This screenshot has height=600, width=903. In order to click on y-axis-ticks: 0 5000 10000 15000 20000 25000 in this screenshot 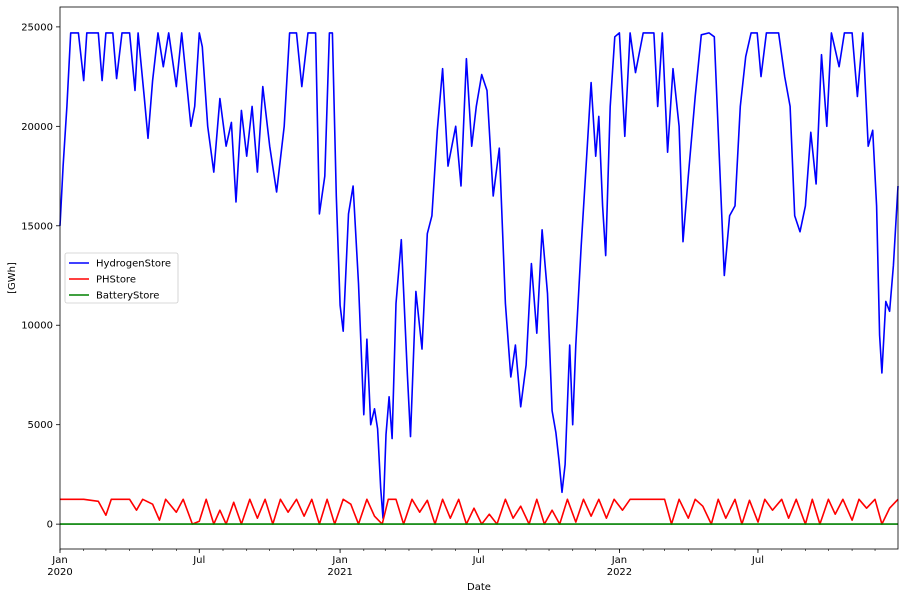, I will do `click(40, 276)`.